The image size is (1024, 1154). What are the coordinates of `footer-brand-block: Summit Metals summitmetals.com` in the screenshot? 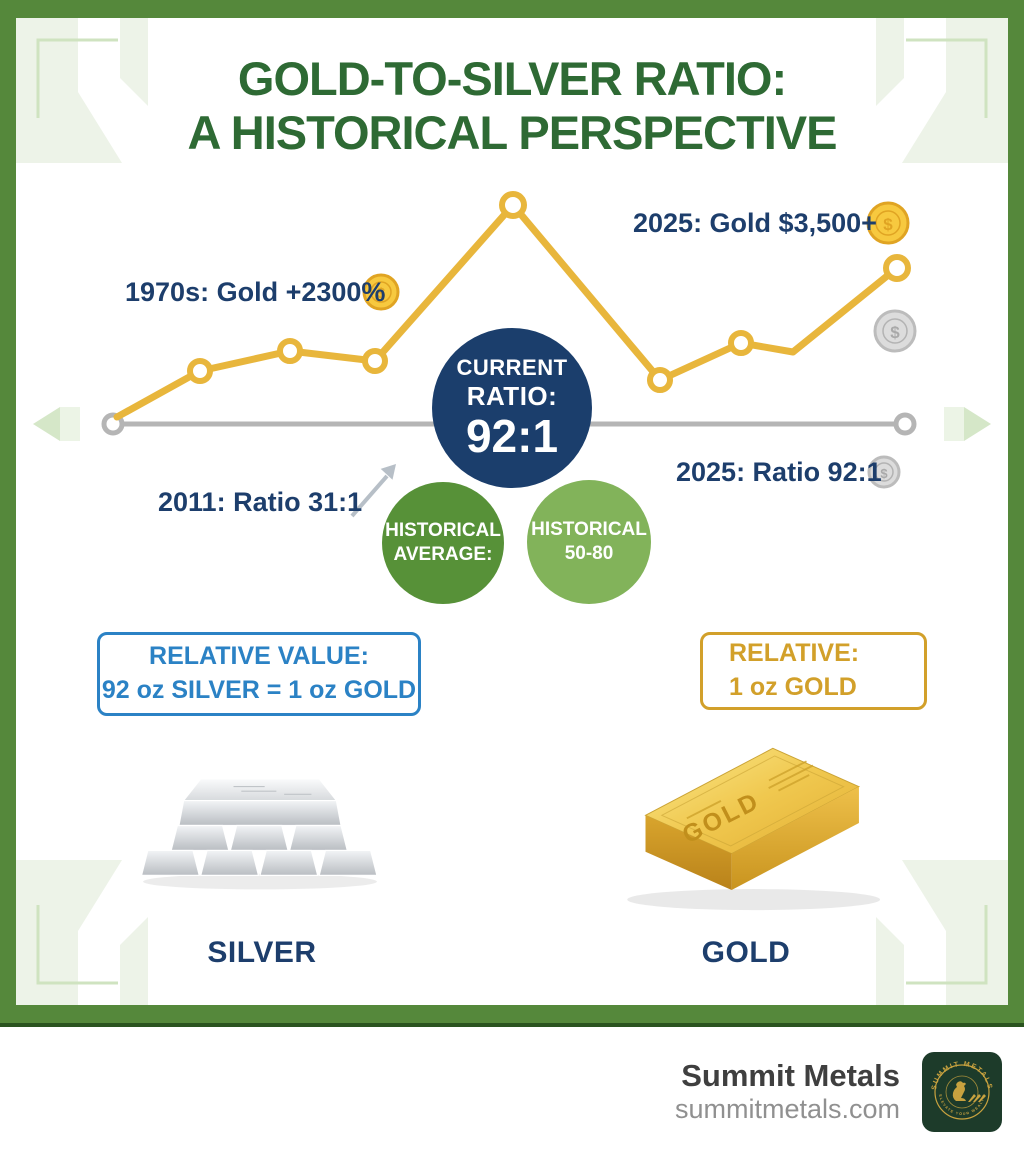 It's located at (787, 1091).